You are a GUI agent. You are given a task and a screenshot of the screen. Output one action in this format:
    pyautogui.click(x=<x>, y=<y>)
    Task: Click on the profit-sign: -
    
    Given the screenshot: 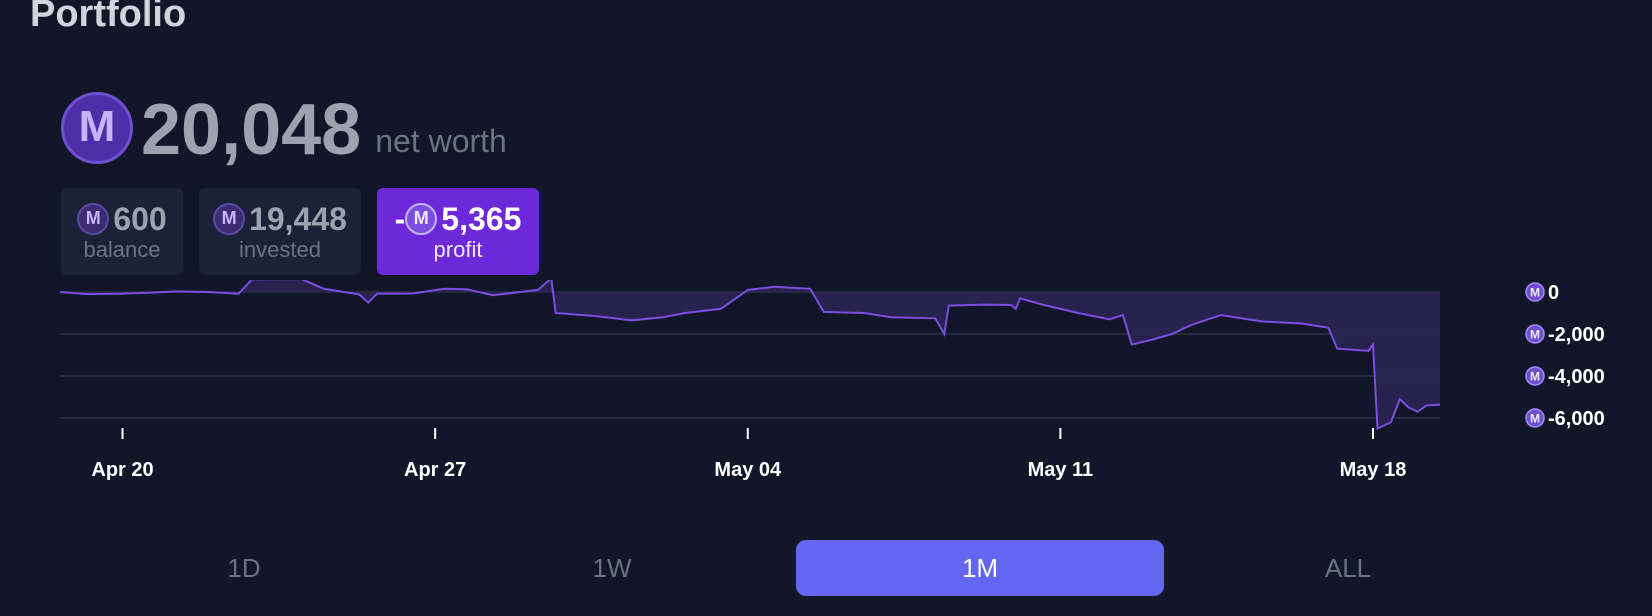 What is the action you would take?
    pyautogui.click(x=400, y=218)
    